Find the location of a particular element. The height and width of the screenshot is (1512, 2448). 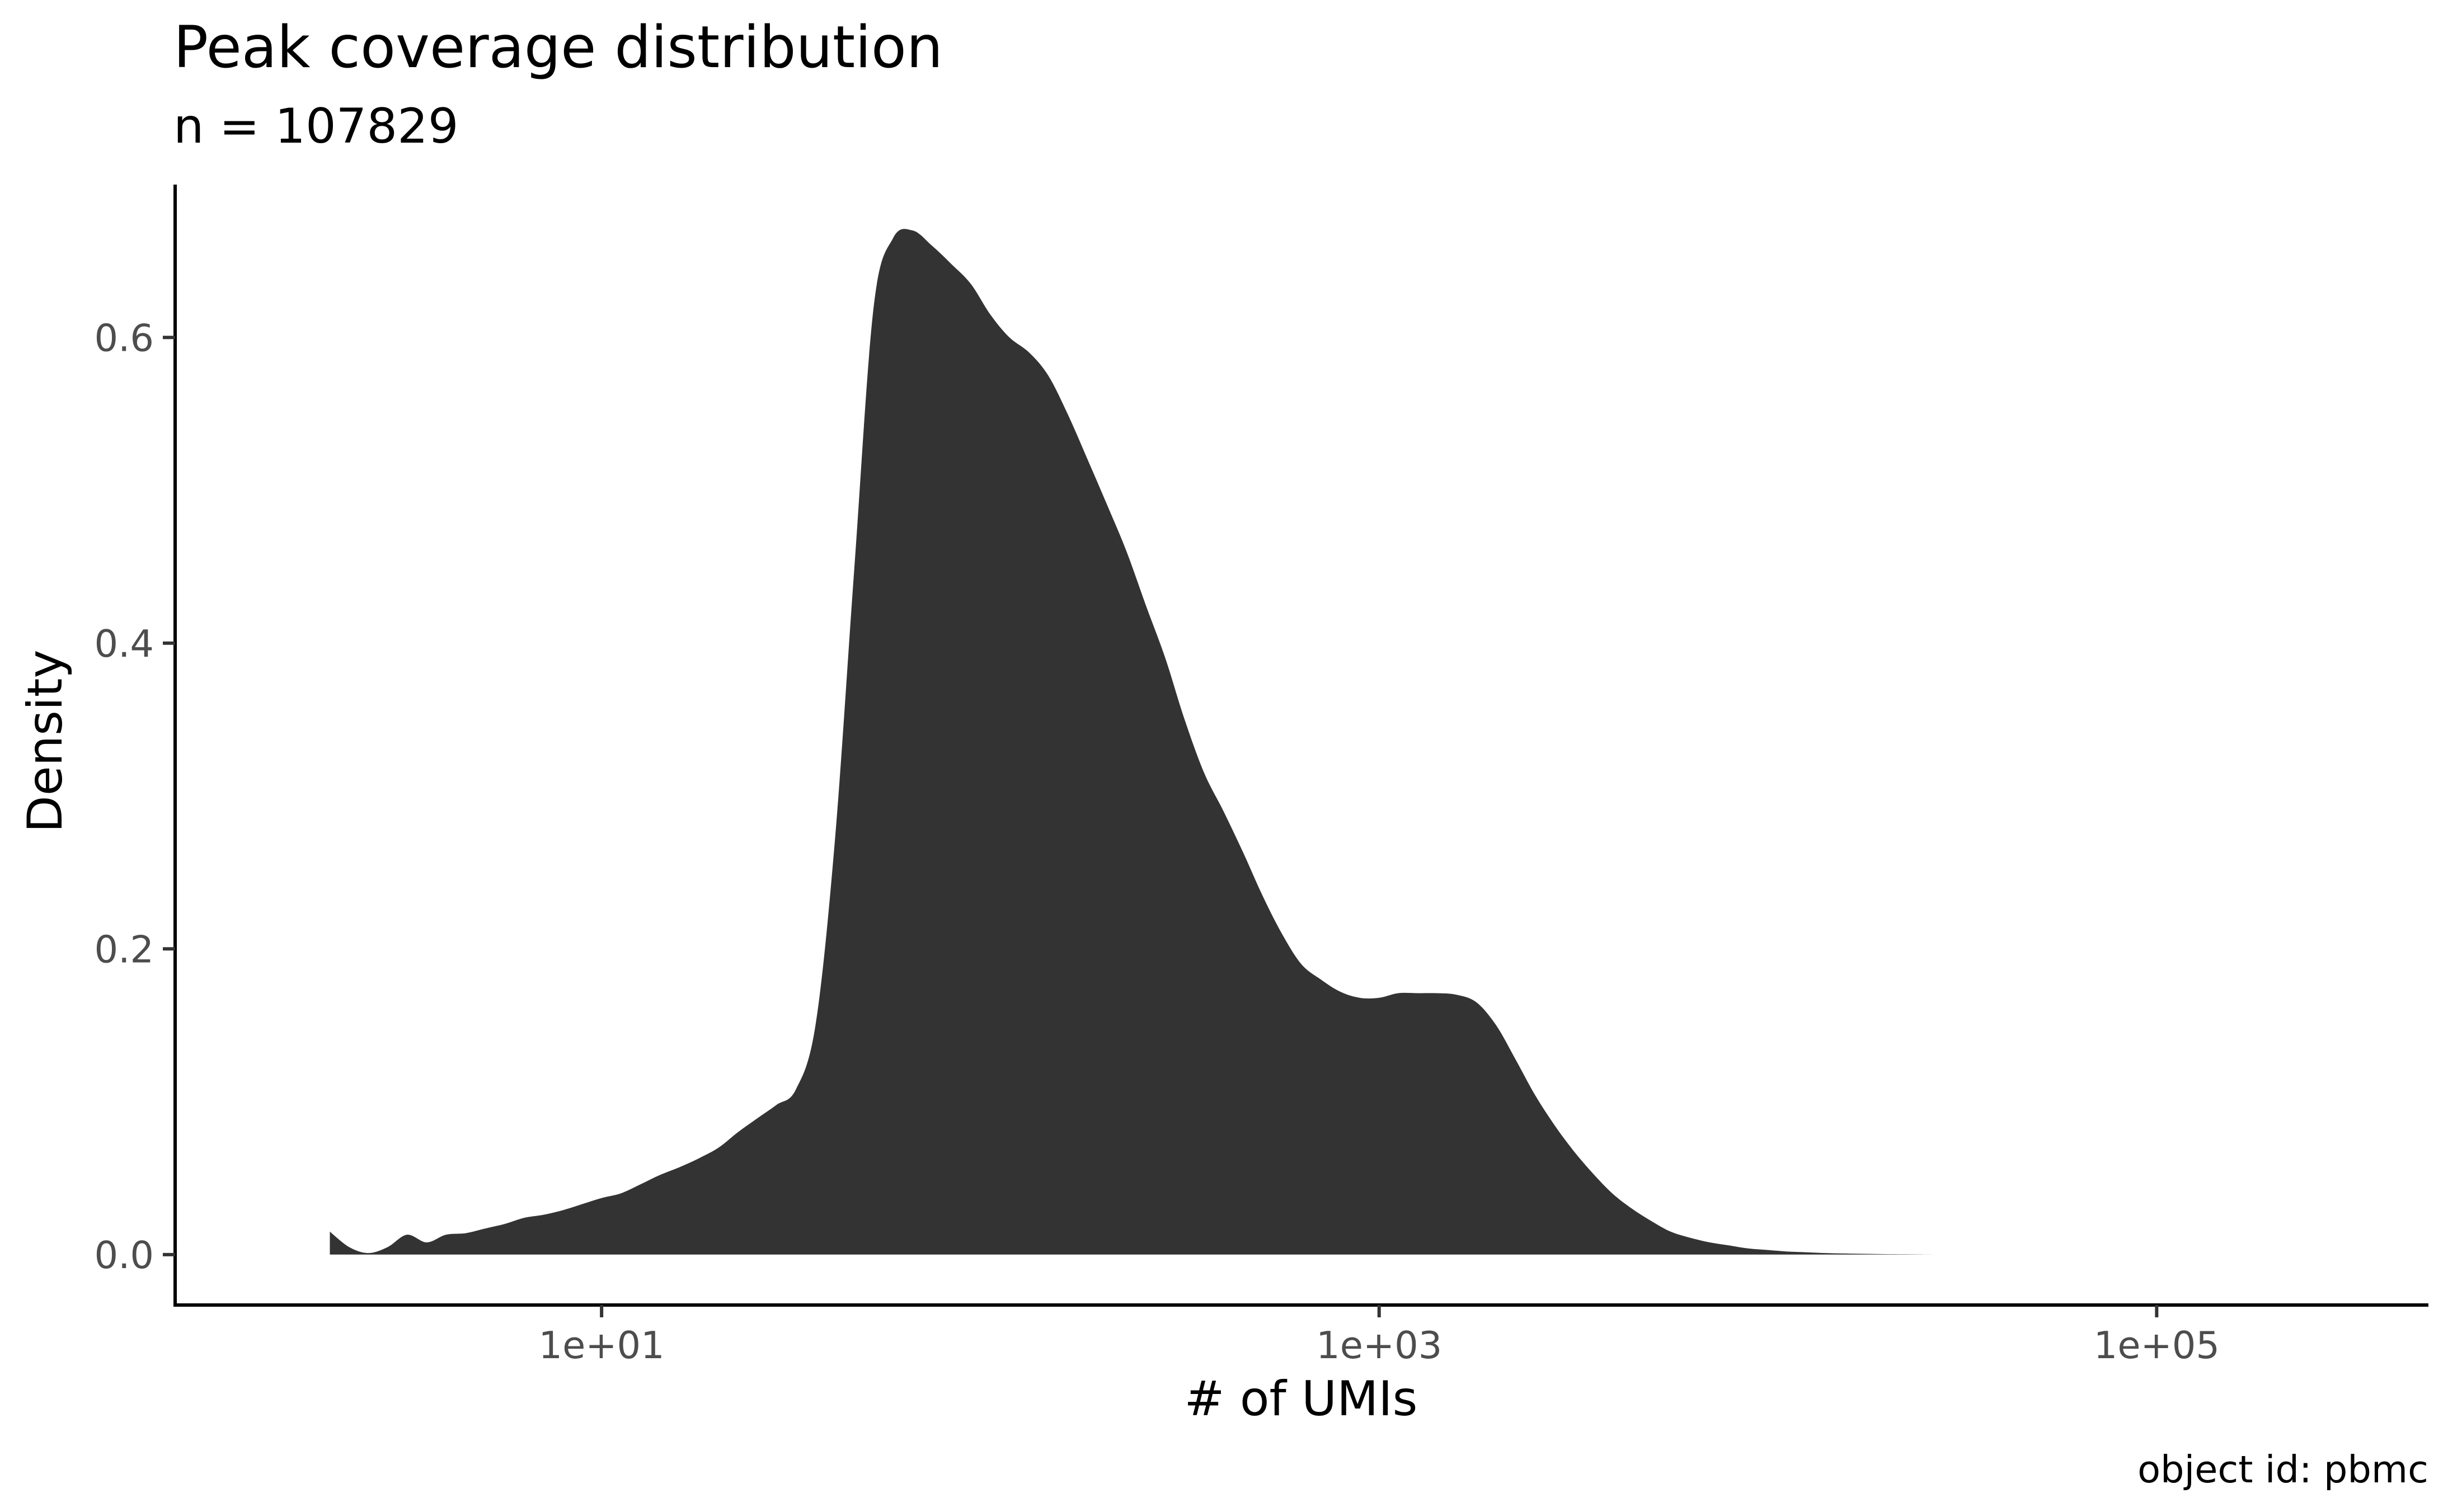

x-tick-label: 1e+03 is located at coordinates (1379, 1345).